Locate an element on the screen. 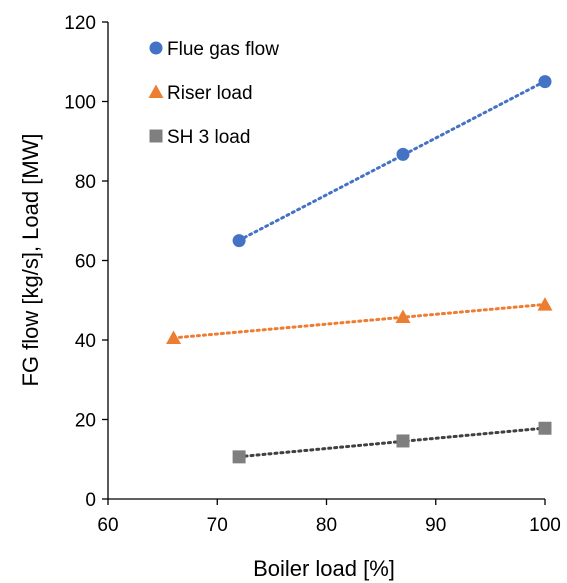  y-tick-label: 40 is located at coordinates (85, 341).